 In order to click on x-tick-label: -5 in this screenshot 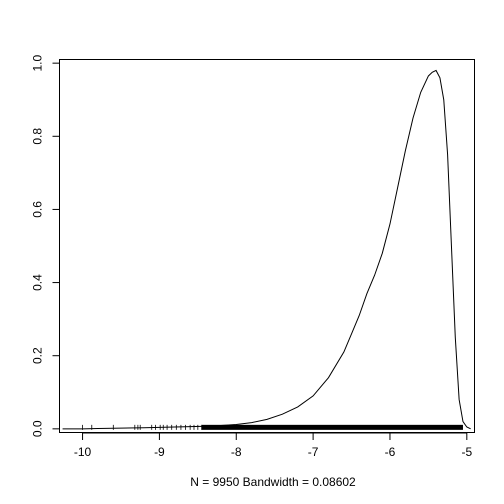, I will do `click(466, 452)`.